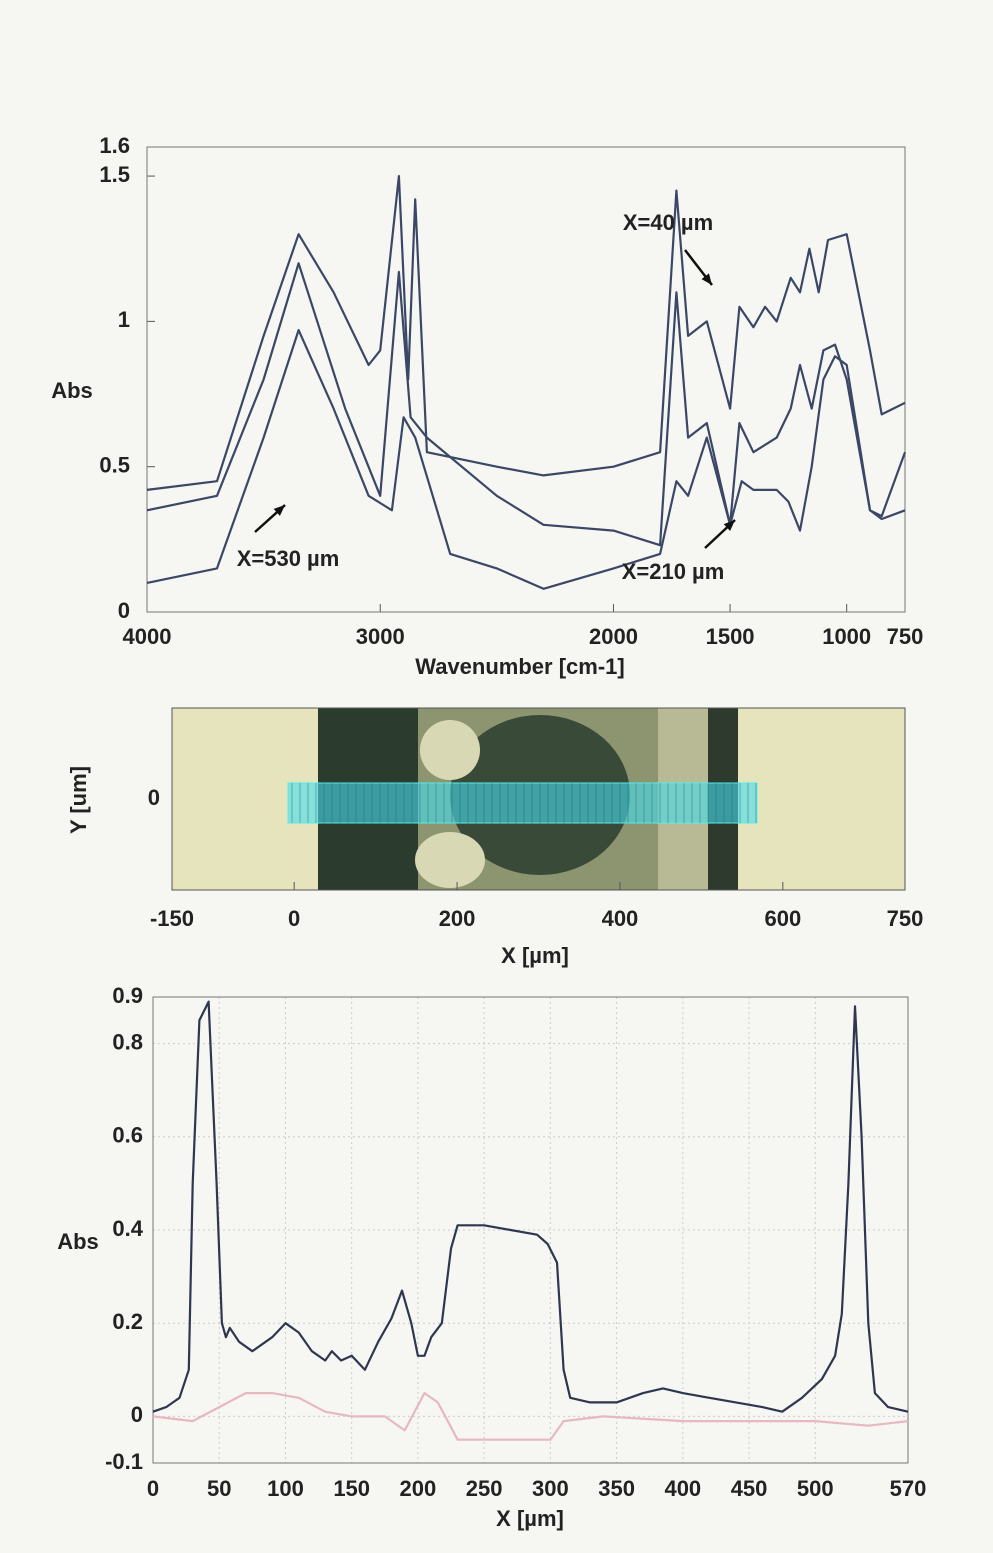 The width and height of the screenshot is (993, 1553). Describe the element at coordinates (124, 319) in the screenshot. I see `y-tick-label: 1` at that location.